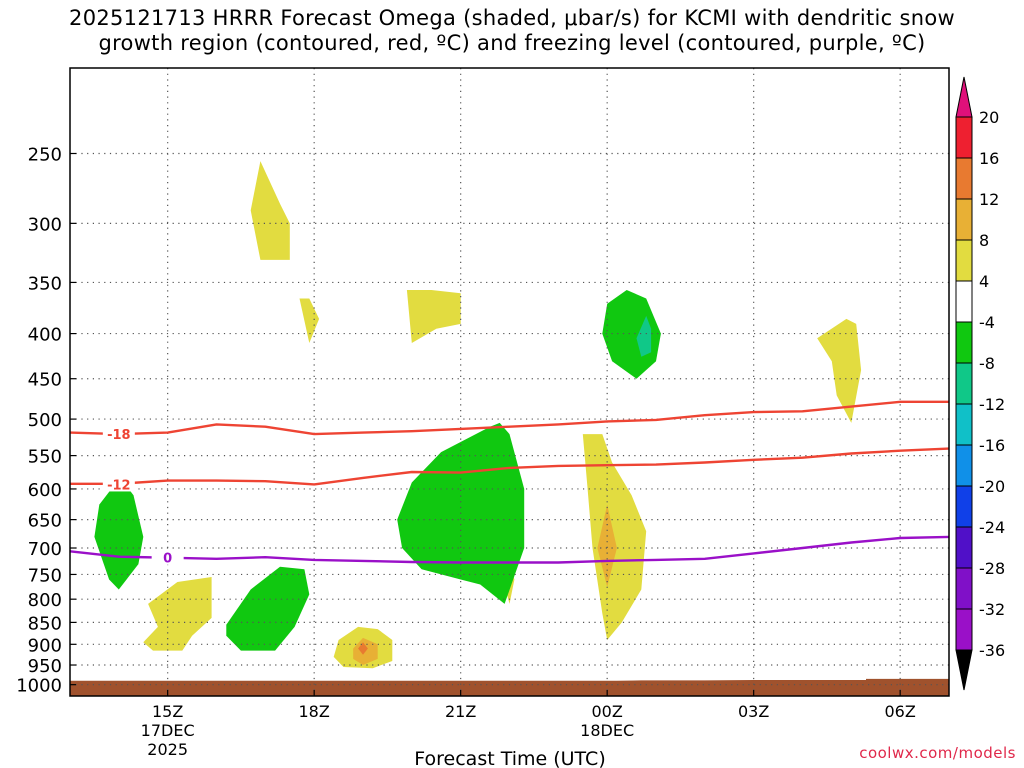 The width and height of the screenshot is (1024, 768). Describe the element at coordinates (45, 521) in the screenshot. I see `y-tick-label-650: 650` at that location.